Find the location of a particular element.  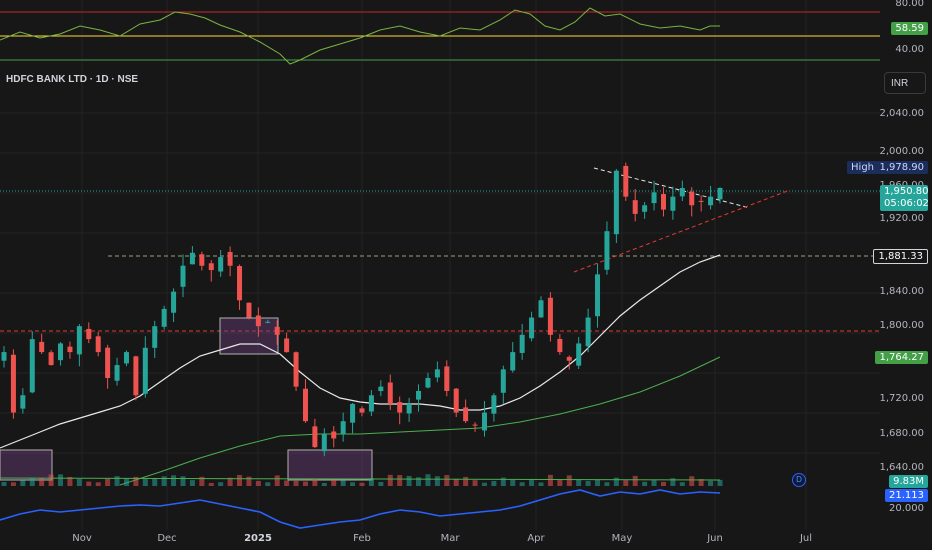

dividend-icon: D is located at coordinates (799, 480).